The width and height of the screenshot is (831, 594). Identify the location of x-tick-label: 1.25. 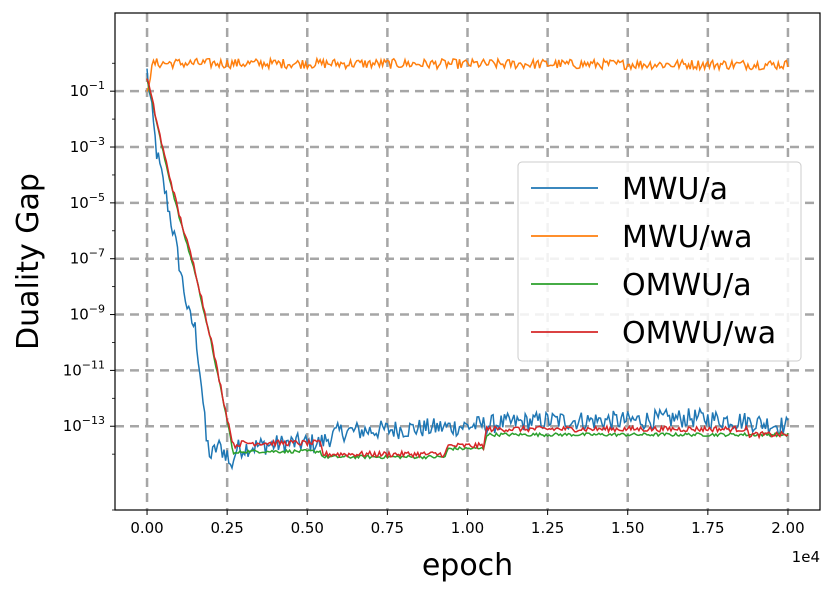
(547, 528).